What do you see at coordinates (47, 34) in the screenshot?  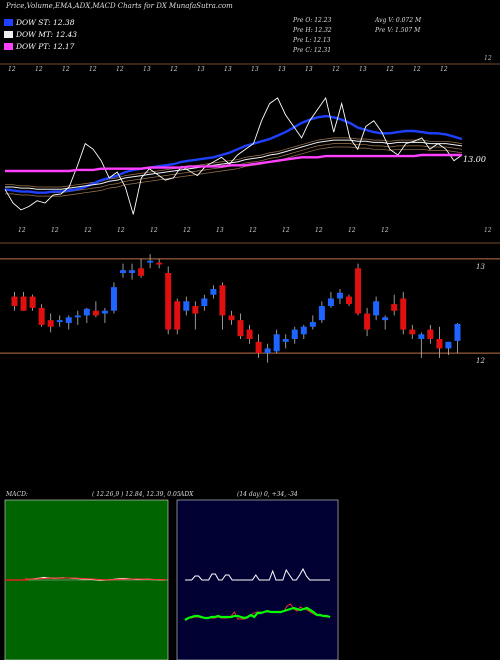 I see `legend-label-mt: DOW MT: 12.43` at bounding box center [47, 34].